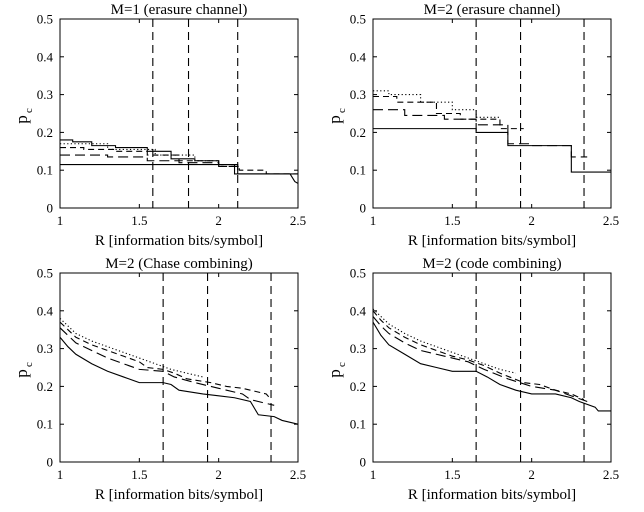  What do you see at coordinates (491, 264) in the screenshot?
I see `chart-title: M=2 (code combining)` at bounding box center [491, 264].